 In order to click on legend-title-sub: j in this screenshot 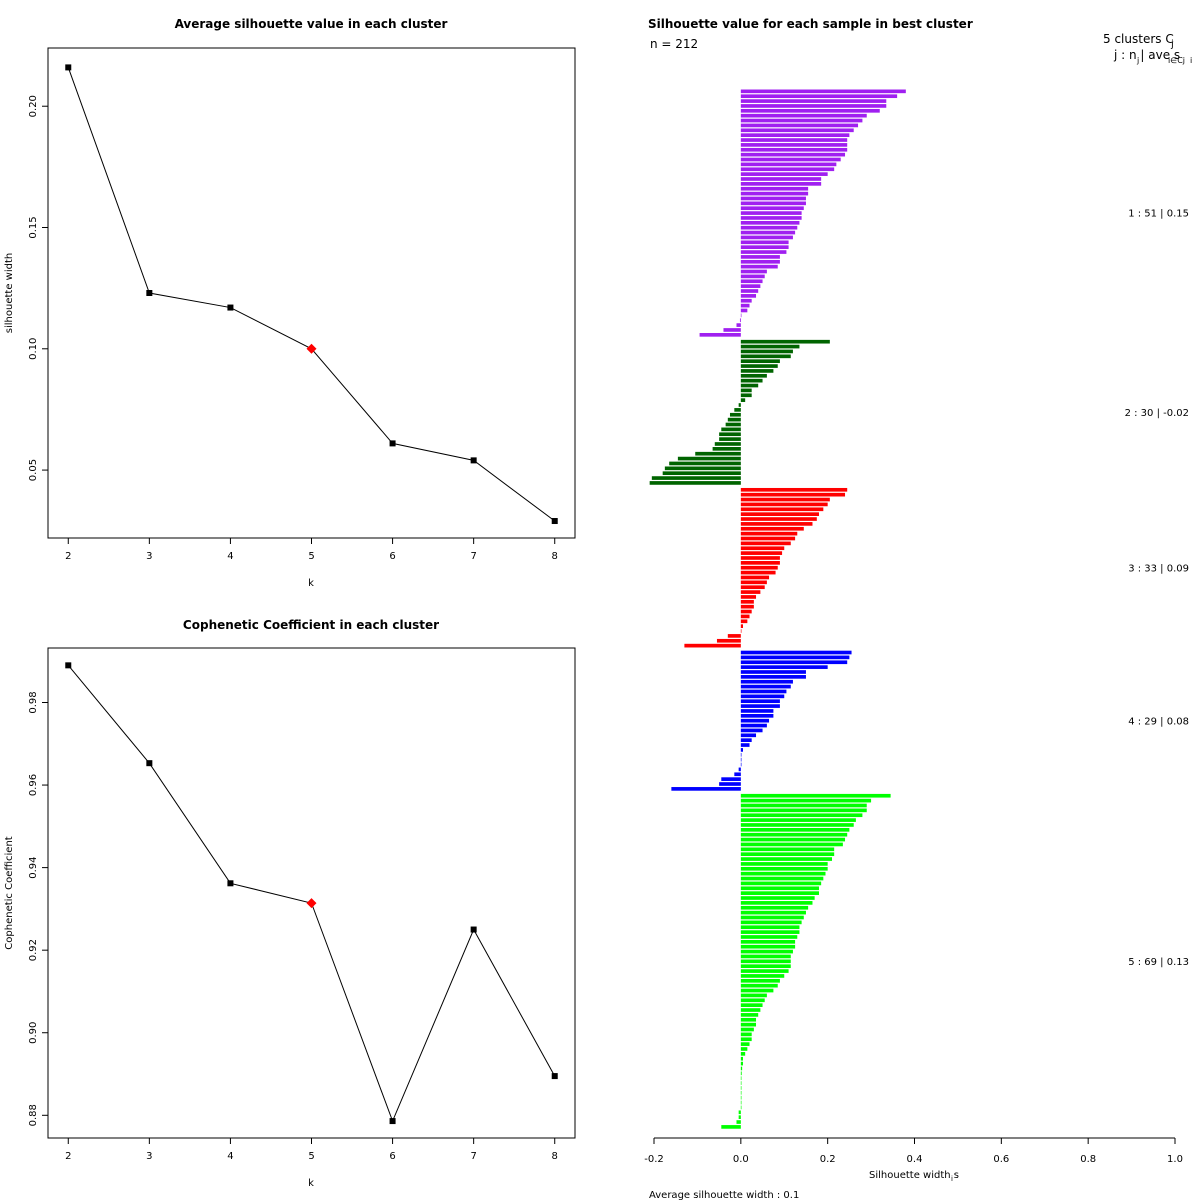, I will do `click(1172, 44)`.